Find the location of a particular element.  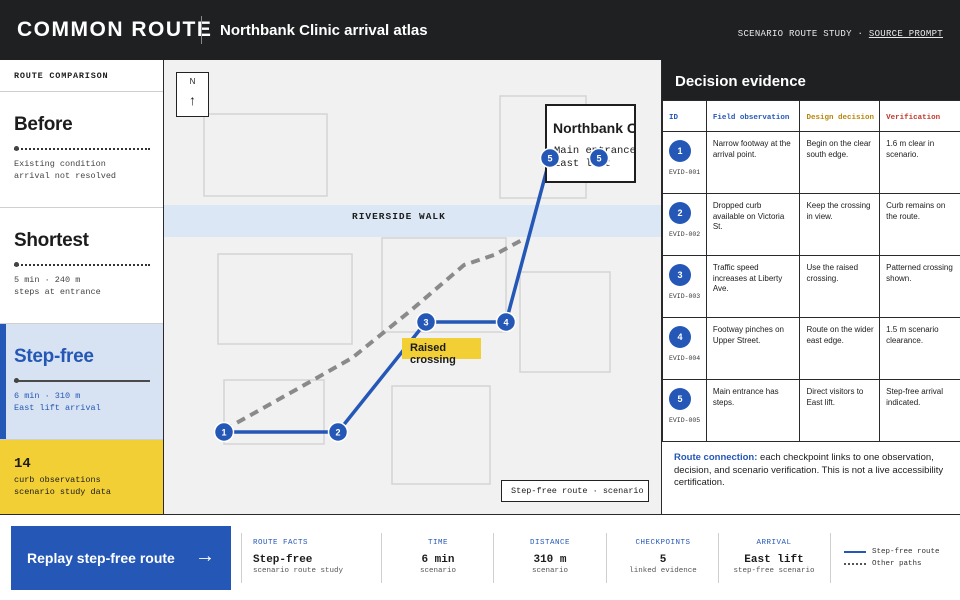

replay-label: Replay step-free route is located at coordinates (101, 558).